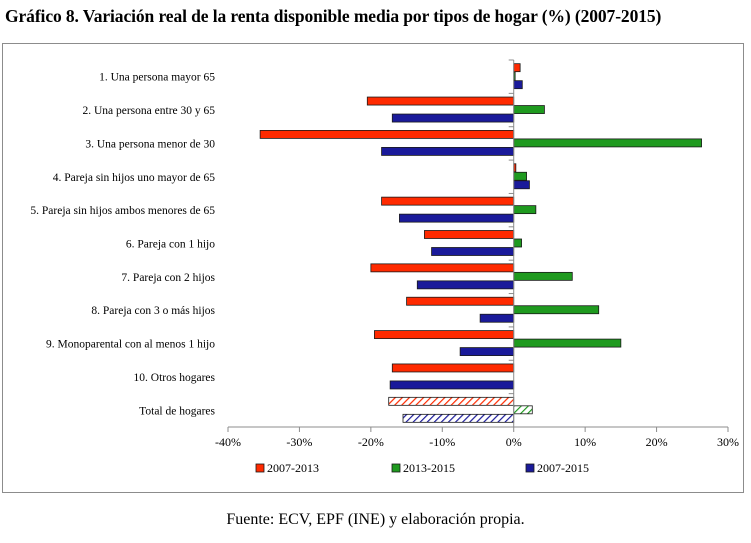 The width and height of the screenshot is (751, 543). What do you see at coordinates (299, 442) in the screenshot?
I see `x-tick-label: -30%` at bounding box center [299, 442].